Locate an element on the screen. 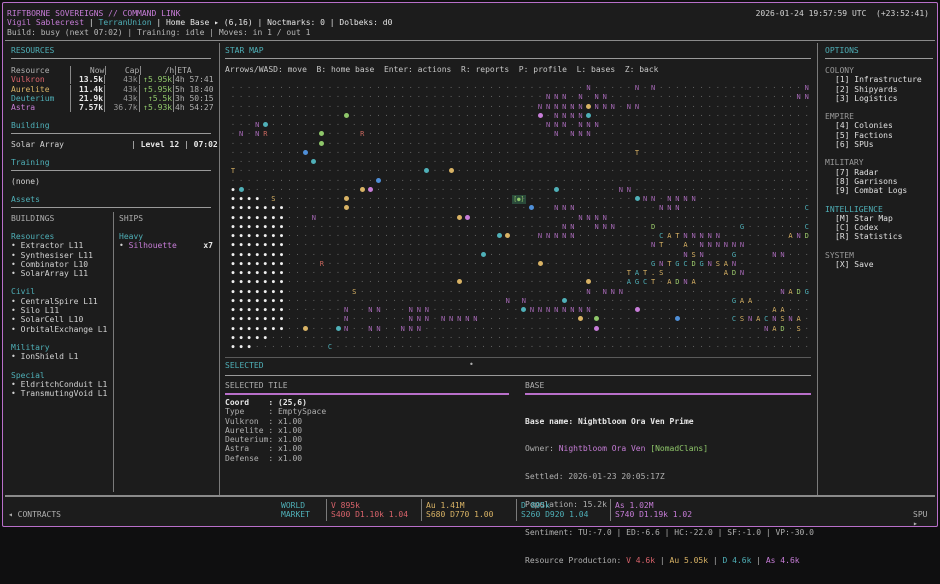 This screenshot has height=584, width=940. map-planet-icon is located at coordinates (467, 218).